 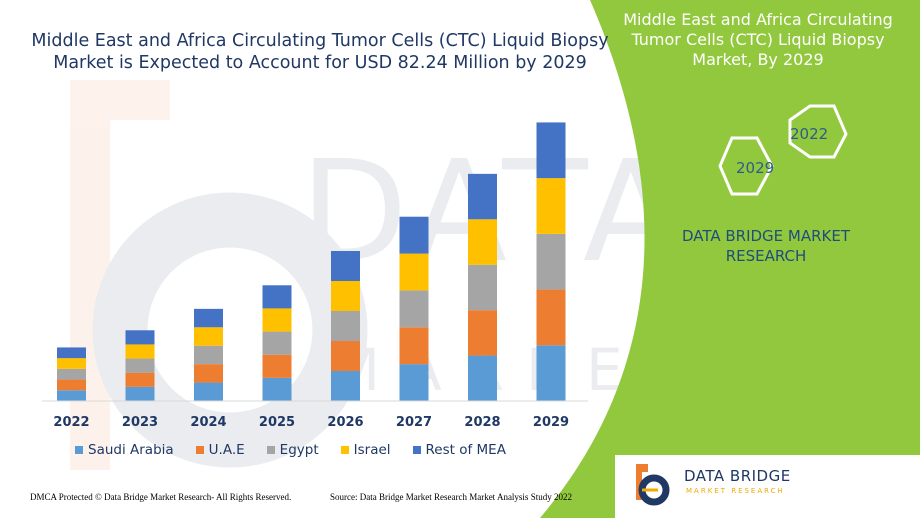 What do you see at coordinates (140, 337) in the screenshot?
I see `bar-2023-rest-of-mea` at bounding box center [140, 337].